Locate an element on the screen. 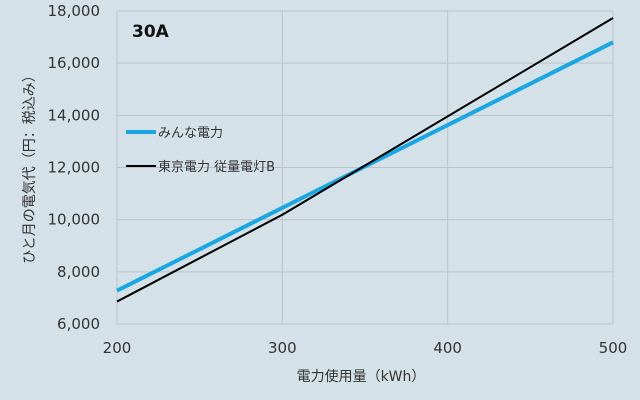 The image size is (640, 400). y-tick-label: 14,000 is located at coordinates (74, 115).